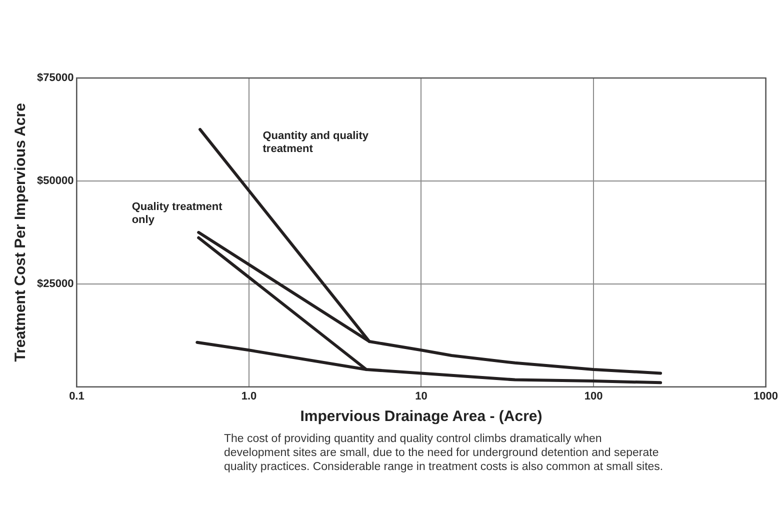 This screenshot has width=781, height=521. Describe the element at coordinates (76, 396) in the screenshot. I see `x-tick-label: 0.1` at that location.